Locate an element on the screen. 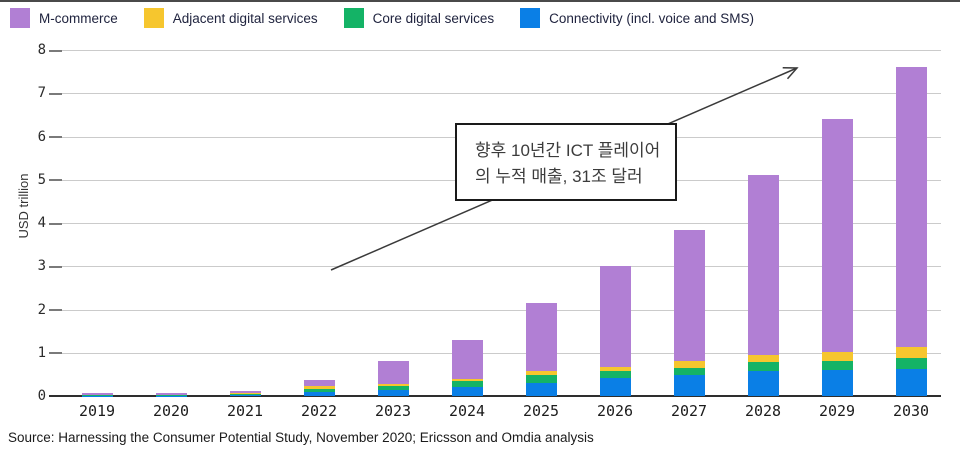 This screenshot has width=960, height=451. y-tick-label-6: 6 is located at coordinates (41, 136).